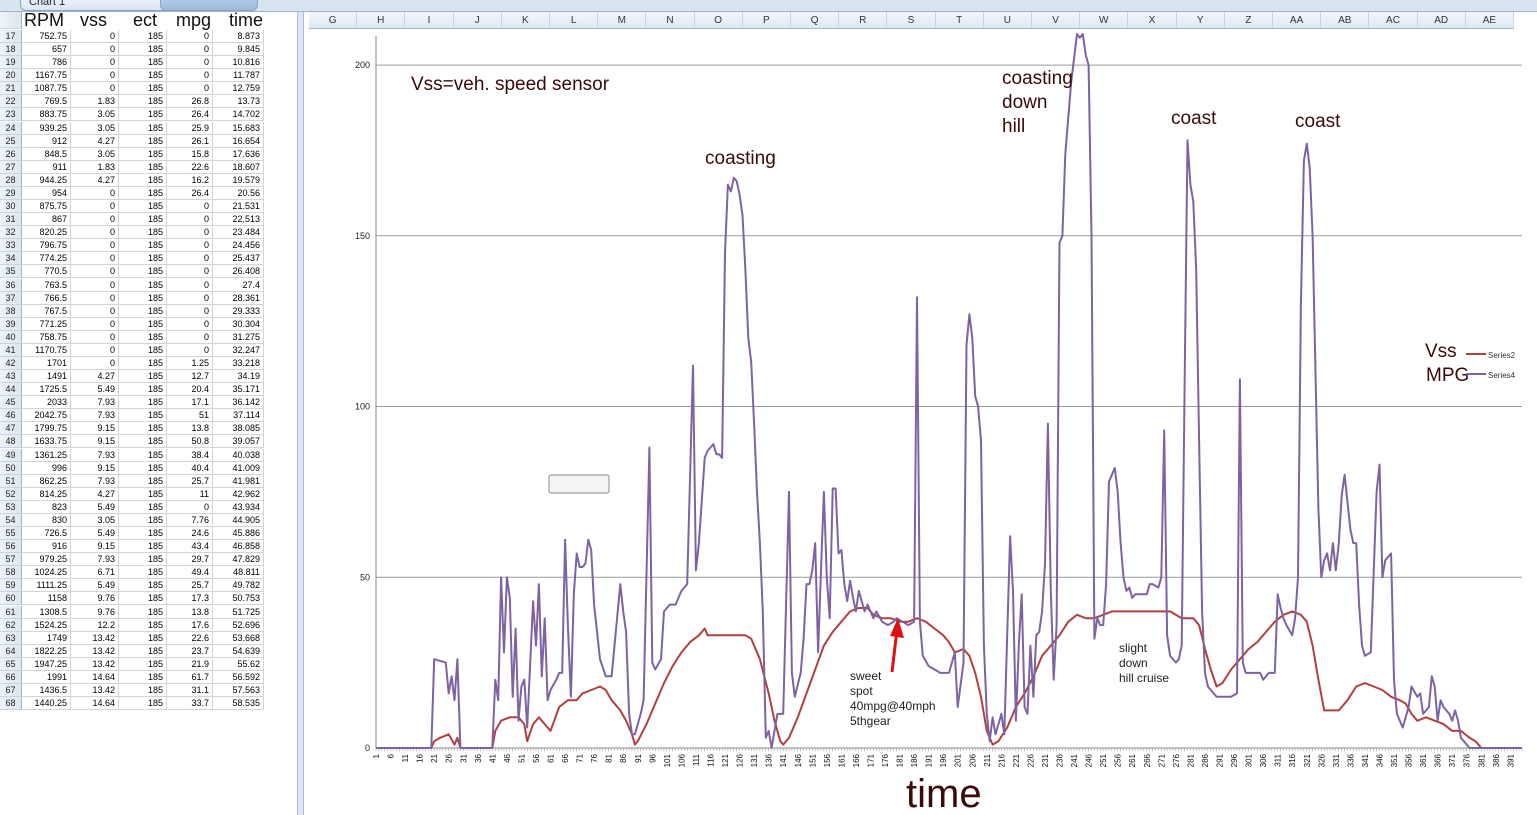 This screenshot has width=1537, height=815. I want to click on column-header: Z, so click(1248, 20).